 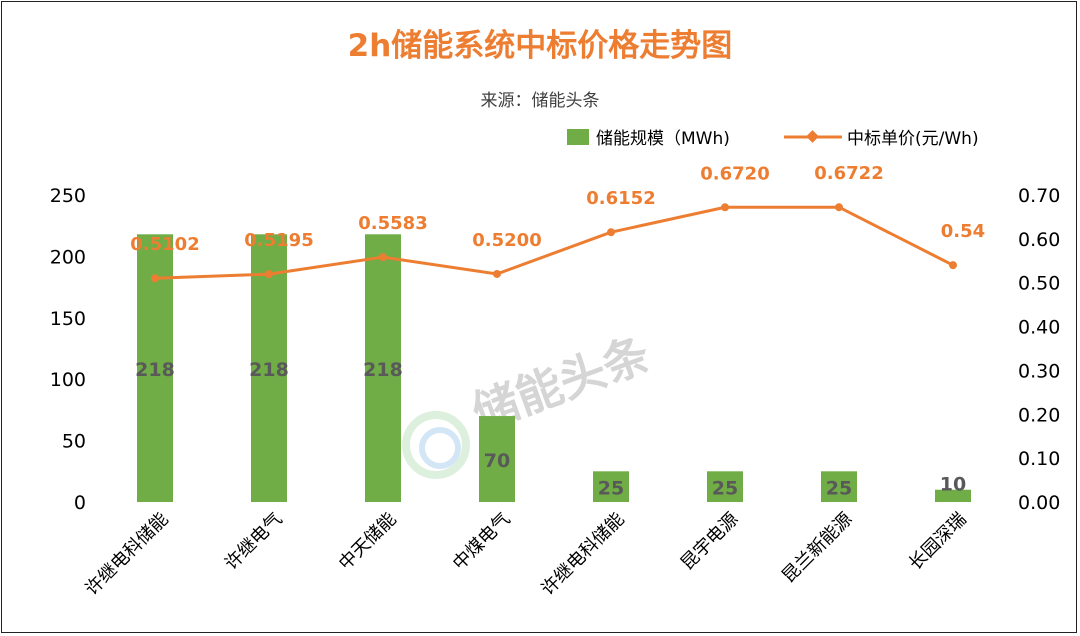 I want to click on y-left-tick-label: 250, so click(x=68, y=196).